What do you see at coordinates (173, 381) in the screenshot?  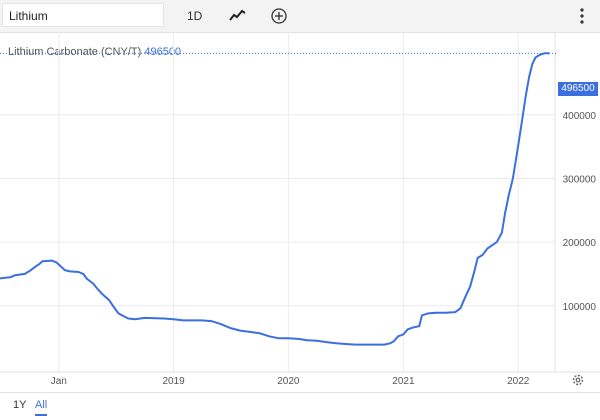 I see `x-tick-label: 2019` at bounding box center [173, 381].